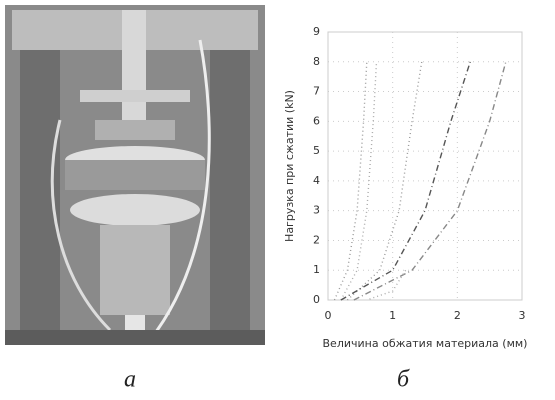 The image size is (555, 400). What do you see at coordinates (316, 120) in the screenshot?
I see `y-tick-label: 6` at bounding box center [316, 120].